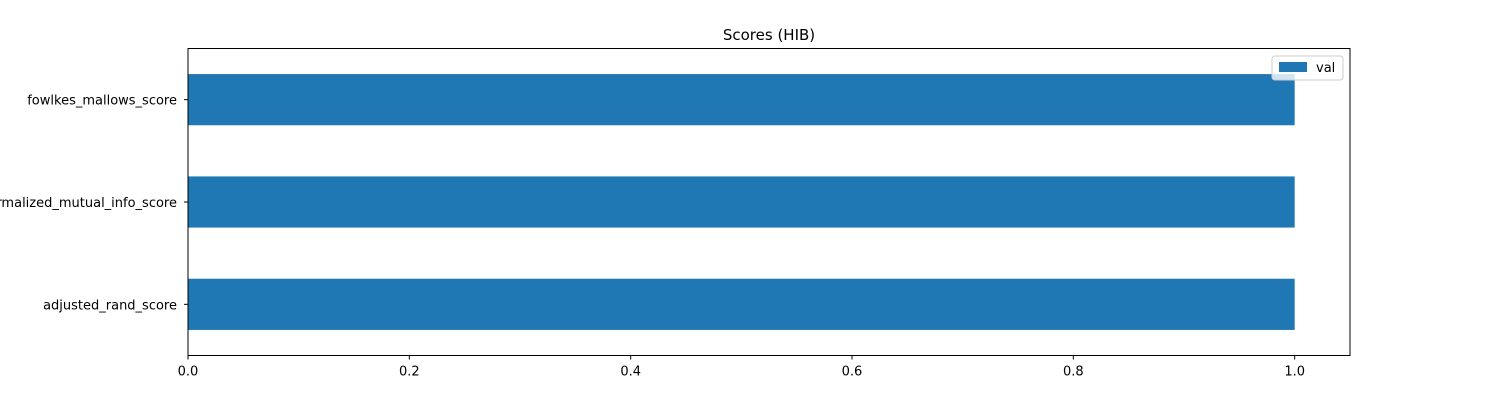  What do you see at coordinates (741, 304) in the screenshot?
I see `bar-adjusted_rand_score` at bounding box center [741, 304].